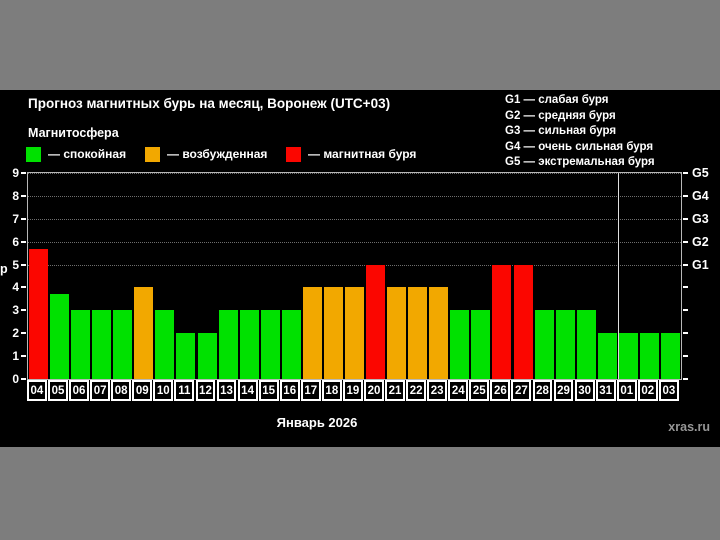 This screenshot has height=540, width=720. Describe the element at coordinates (700, 195) in the screenshot. I see `g-axis-label-g4: G4` at that location.